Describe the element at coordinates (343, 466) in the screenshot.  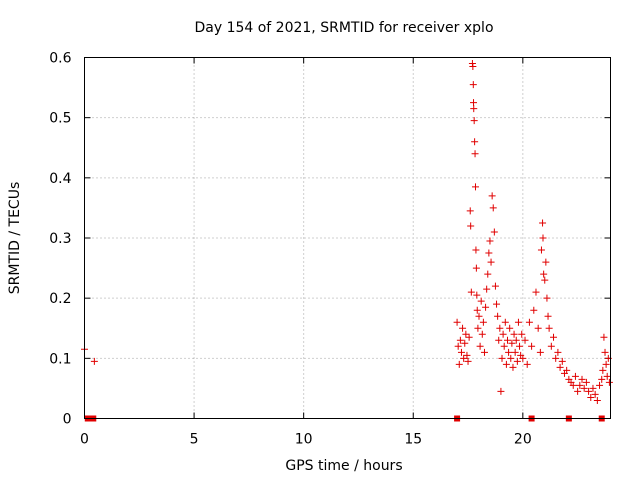
I see `x-axis-label: GPS time / hours` at that location.